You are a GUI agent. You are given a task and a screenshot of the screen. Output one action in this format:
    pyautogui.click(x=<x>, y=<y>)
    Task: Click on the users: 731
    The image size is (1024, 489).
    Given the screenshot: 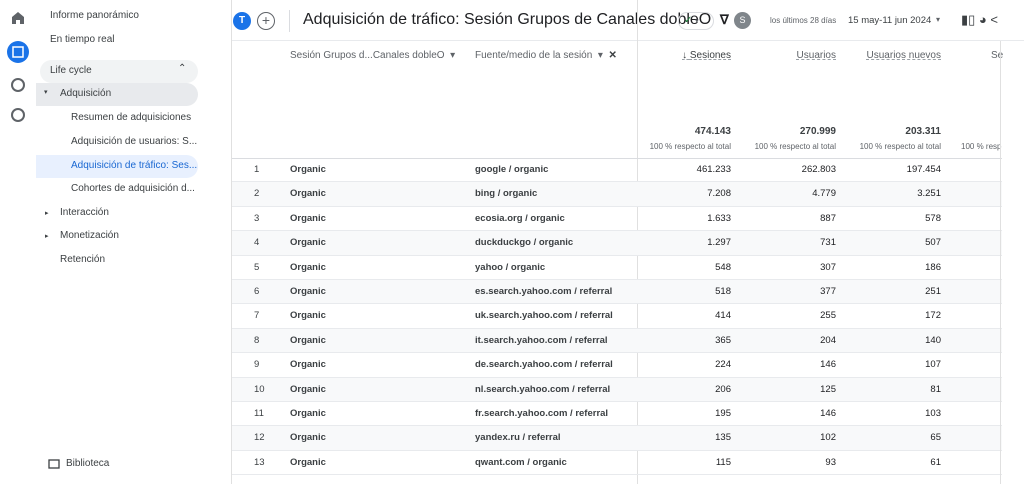 What is the action you would take?
    pyautogui.click(x=828, y=243)
    